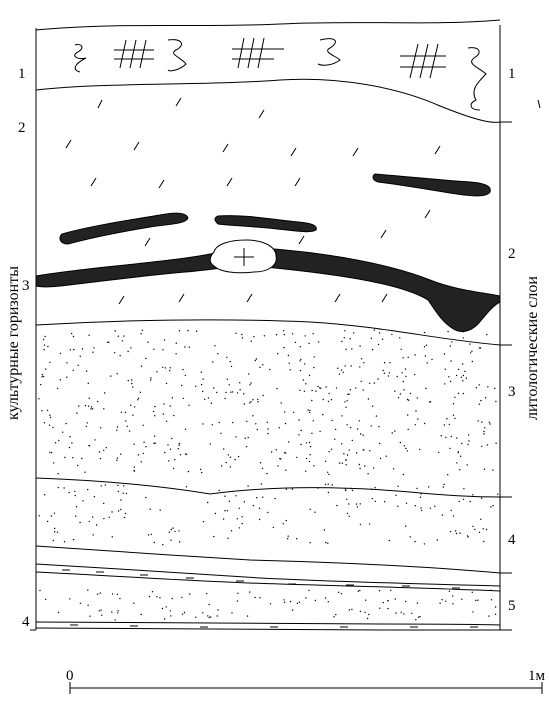 The height and width of the screenshot is (707, 549). What do you see at coordinates (124, 228) in the screenshot?
I see `lens-left` at bounding box center [124, 228].